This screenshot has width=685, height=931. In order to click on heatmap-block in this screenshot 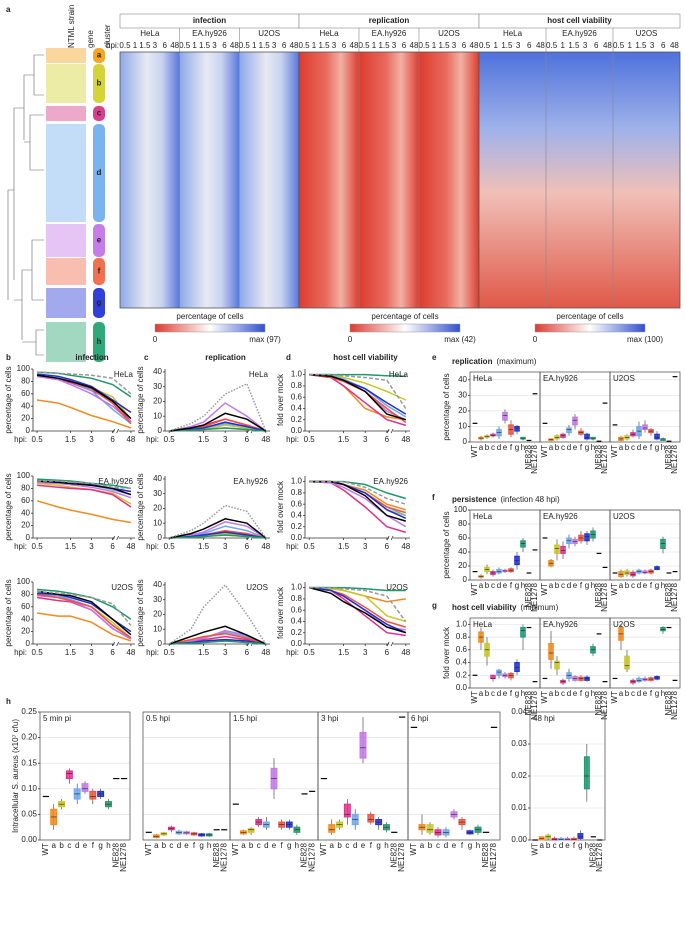, I will do `click(269, 180)`.